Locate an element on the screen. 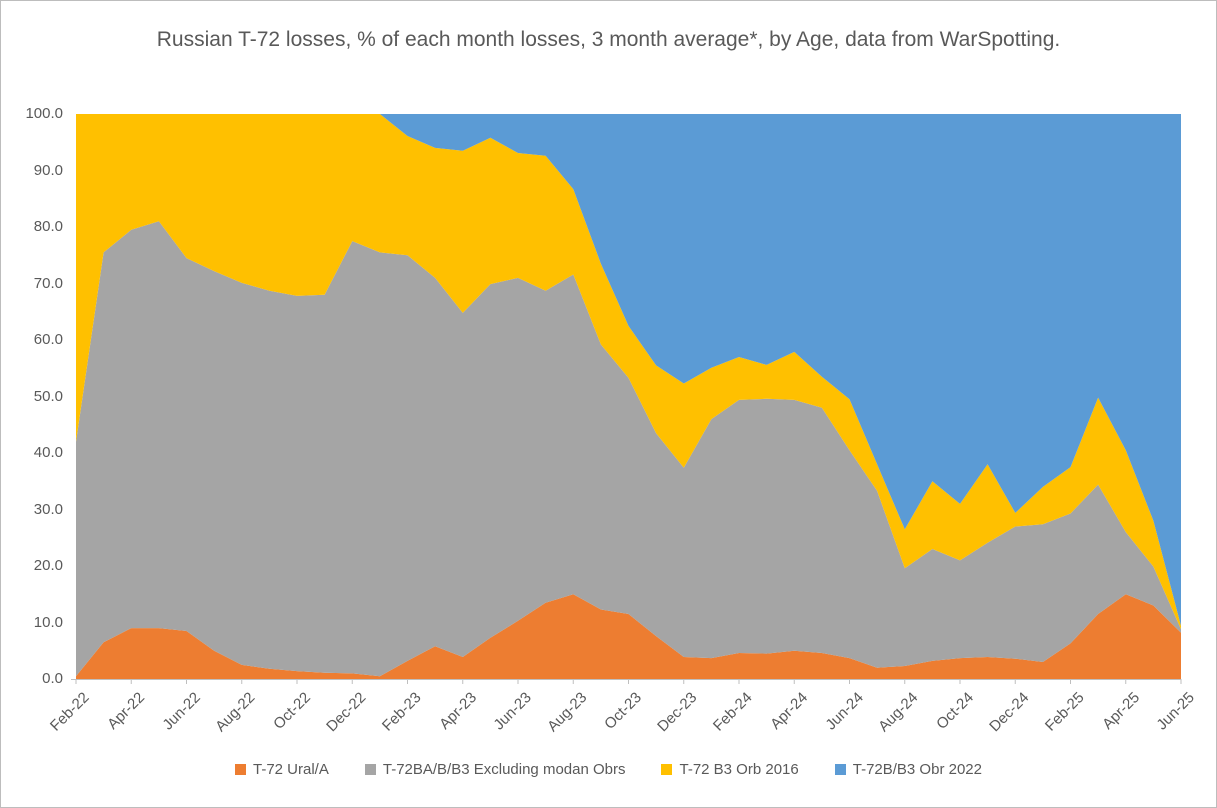 The height and width of the screenshot is (808, 1217). y-axis-label: 100.0 is located at coordinates (44, 113).